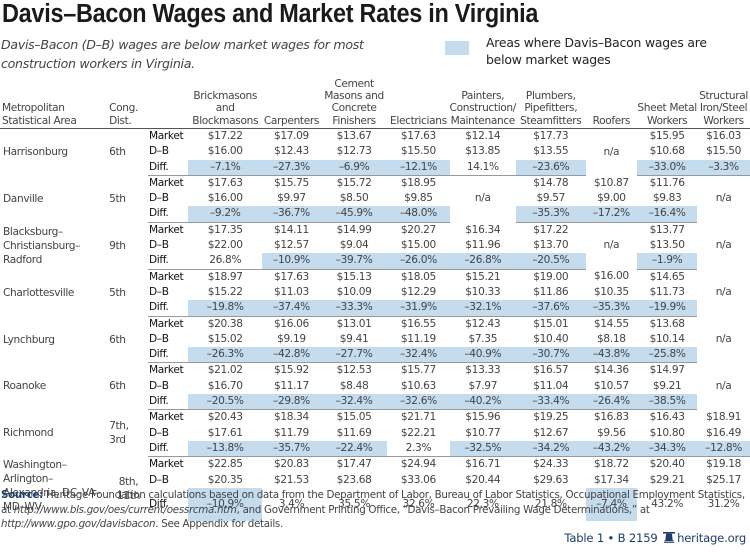 The image size is (750, 554). Describe the element at coordinates (158, 338) in the screenshot. I see `row-label: D–B` at that location.